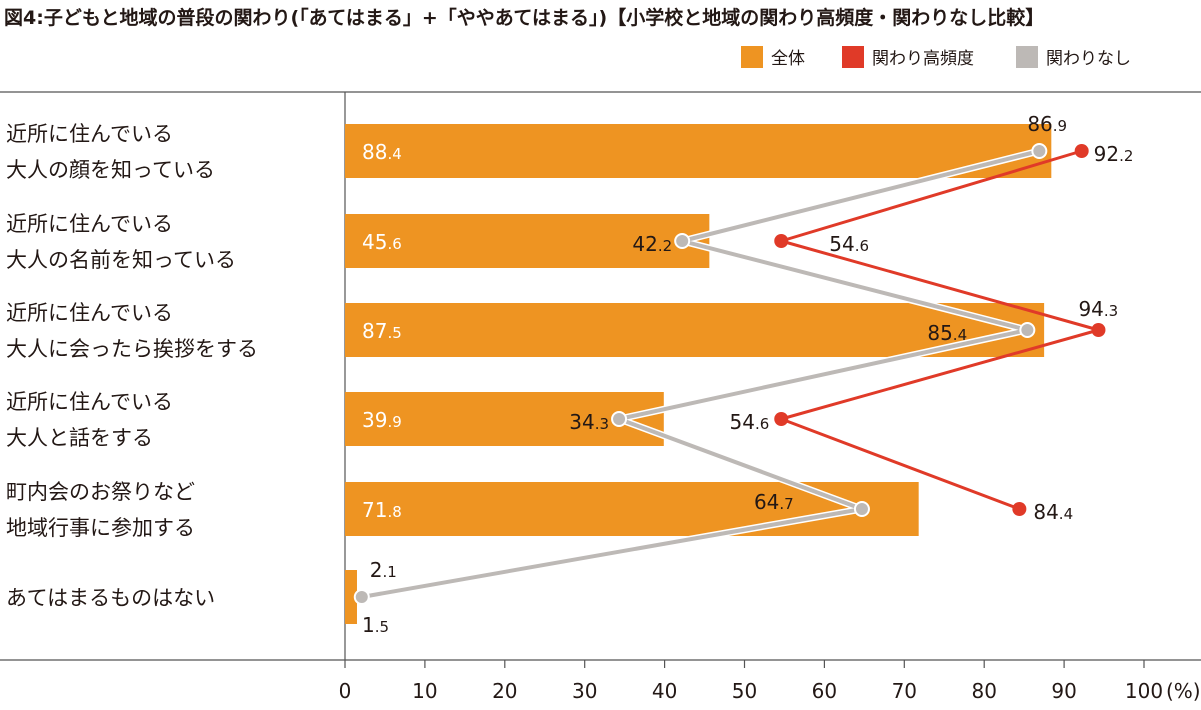 The image size is (1201, 710). I want to click on high-frequency-value-label: 84.4, so click(1053, 512).